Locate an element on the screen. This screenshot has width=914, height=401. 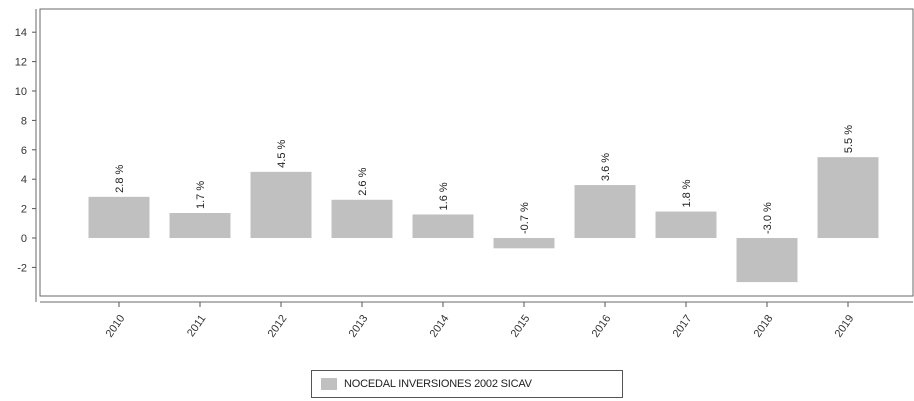
value-label: 4.5 % is located at coordinates (282, 154).